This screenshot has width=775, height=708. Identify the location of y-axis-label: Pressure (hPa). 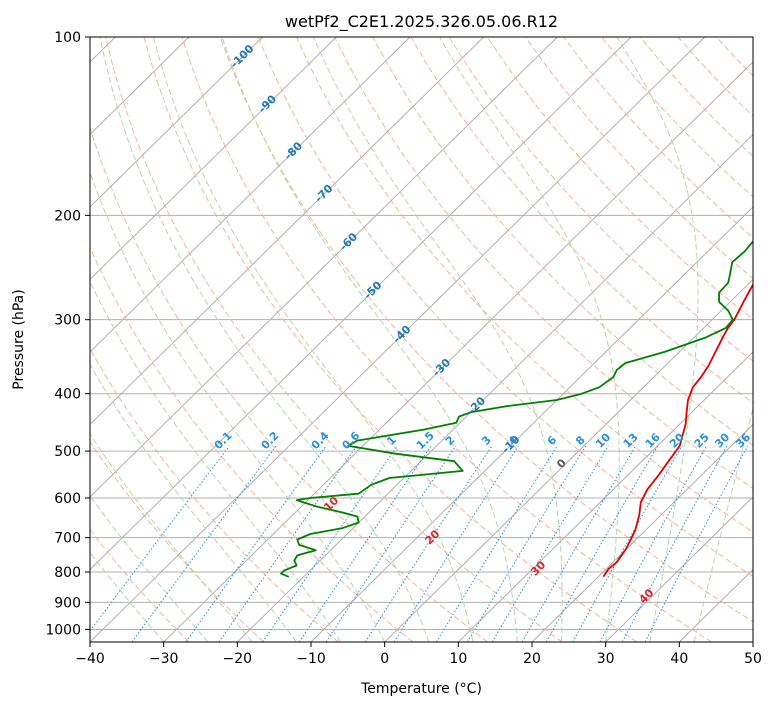
(19, 339).